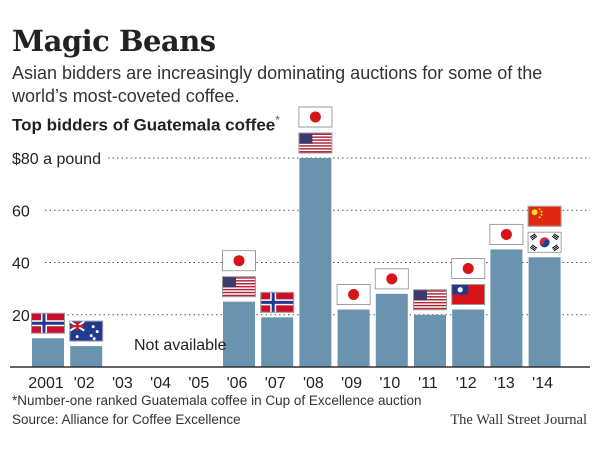  Describe the element at coordinates (542, 383) in the screenshot. I see `x-tick-label: '14` at that location.